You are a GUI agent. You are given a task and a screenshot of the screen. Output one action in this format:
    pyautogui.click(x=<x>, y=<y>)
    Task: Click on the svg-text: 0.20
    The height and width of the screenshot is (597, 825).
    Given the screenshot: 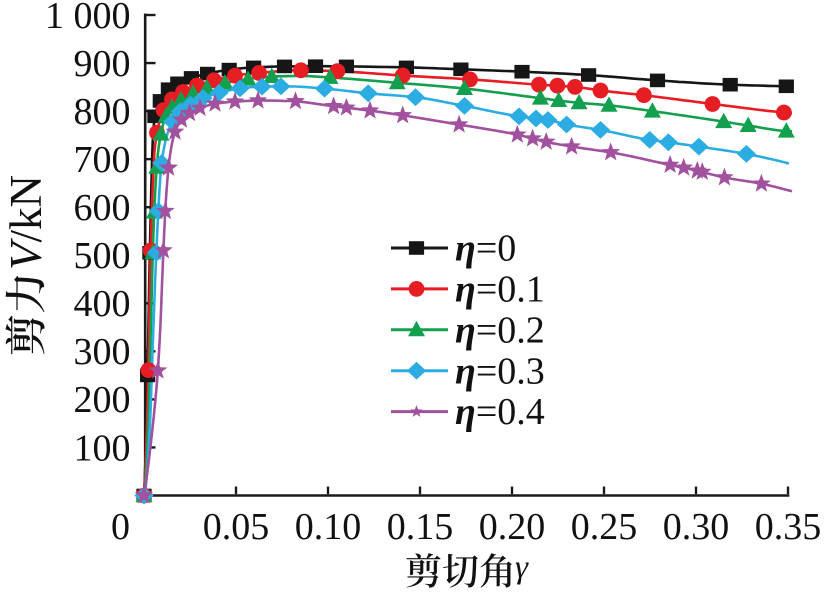 What is the action you would take?
    pyautogui.click(x=512, y=527)
    